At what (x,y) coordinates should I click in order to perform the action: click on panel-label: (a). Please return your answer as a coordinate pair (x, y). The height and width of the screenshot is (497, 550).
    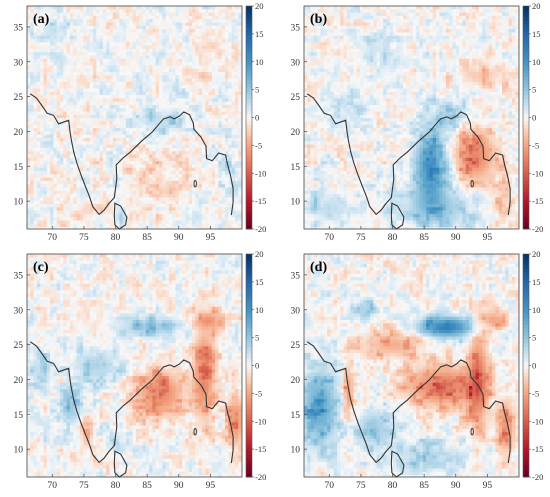
    Looking at the image, I should click on (41, 19).